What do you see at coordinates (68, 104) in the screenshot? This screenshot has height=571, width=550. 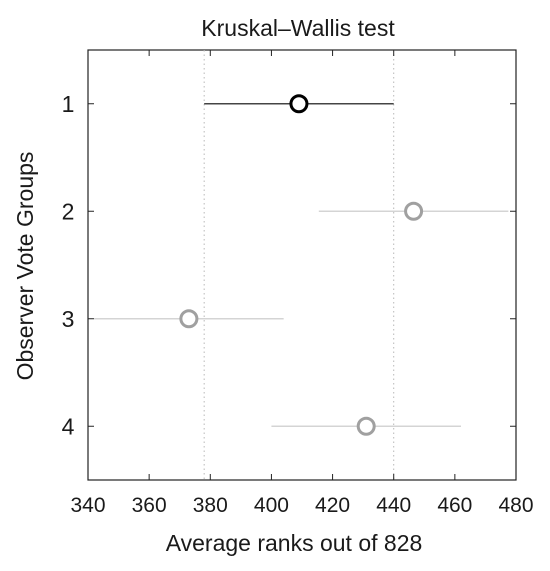 I see `y-tick-label-1: 1` at bounding box center [68, 104].